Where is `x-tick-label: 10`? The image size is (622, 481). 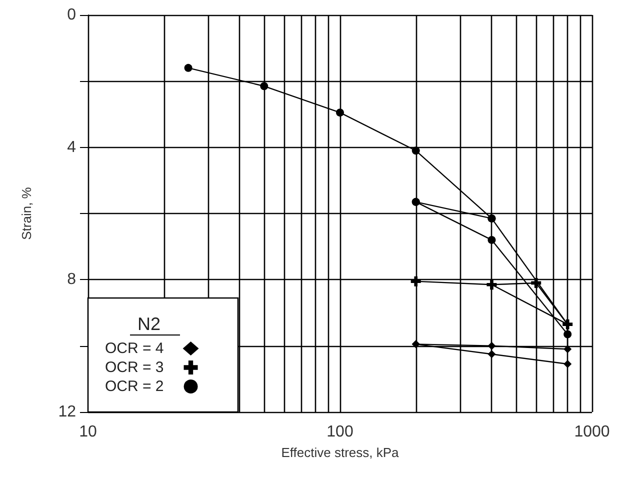 x-tick-label: 10 is located at coordinates (88, 432).